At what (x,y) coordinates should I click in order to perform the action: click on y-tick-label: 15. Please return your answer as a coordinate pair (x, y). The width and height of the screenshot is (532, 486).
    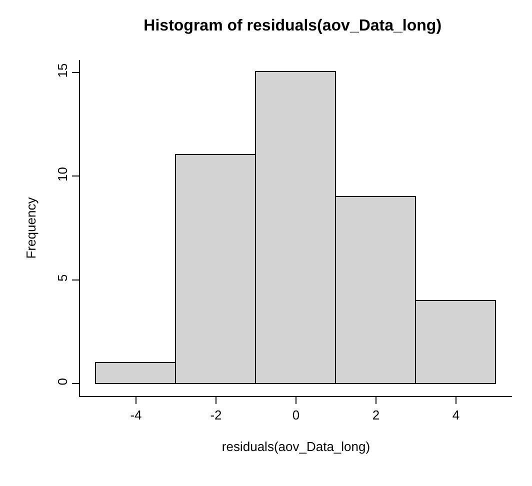
    Looking at the image, I should click on (62, 70).